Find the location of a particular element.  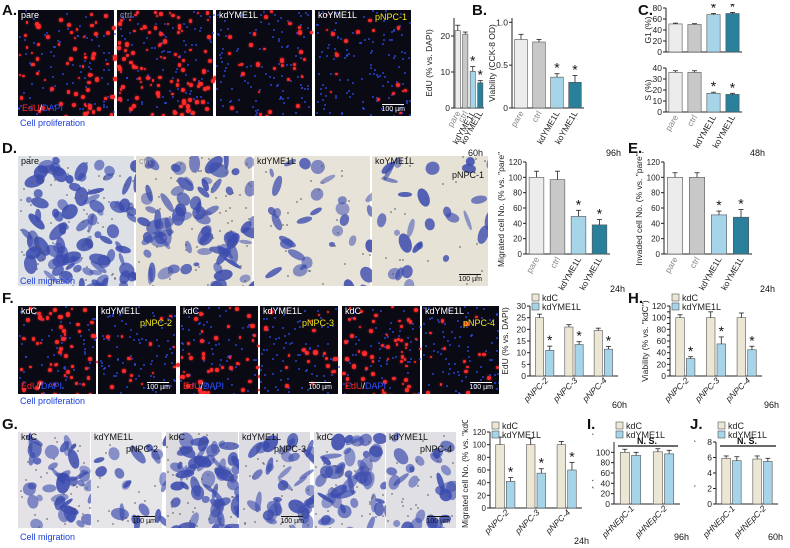

x-tick-label: pNPC-3 is located at coordinates (564, 389).